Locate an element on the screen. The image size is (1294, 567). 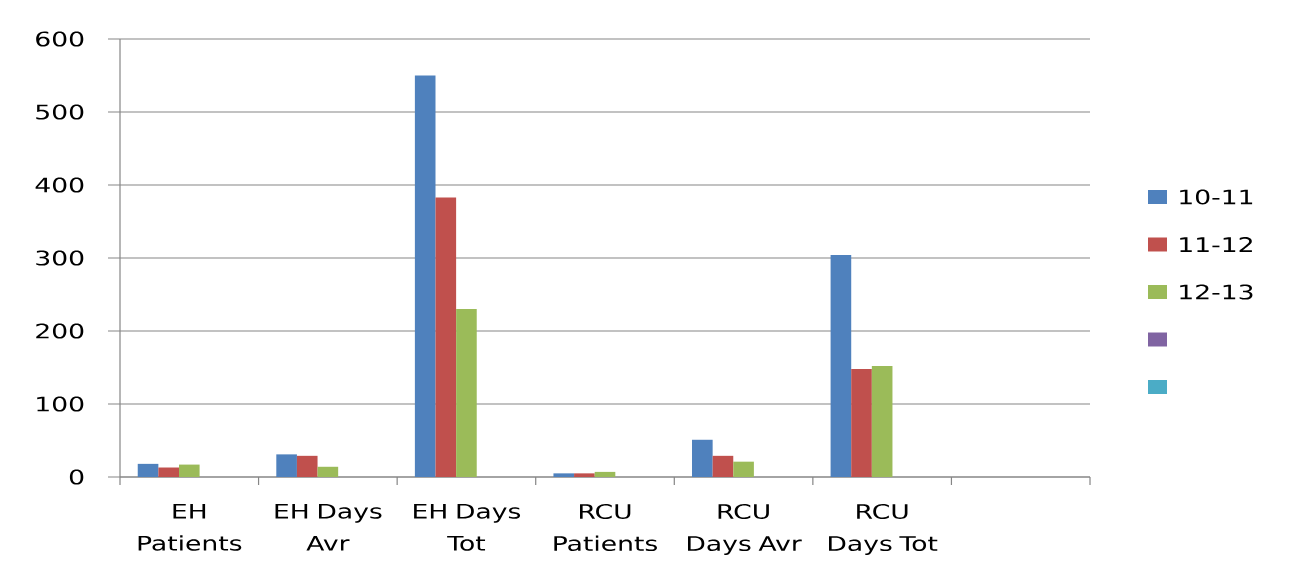
y-tick-label: 0 is located at coordinates (76, 477).